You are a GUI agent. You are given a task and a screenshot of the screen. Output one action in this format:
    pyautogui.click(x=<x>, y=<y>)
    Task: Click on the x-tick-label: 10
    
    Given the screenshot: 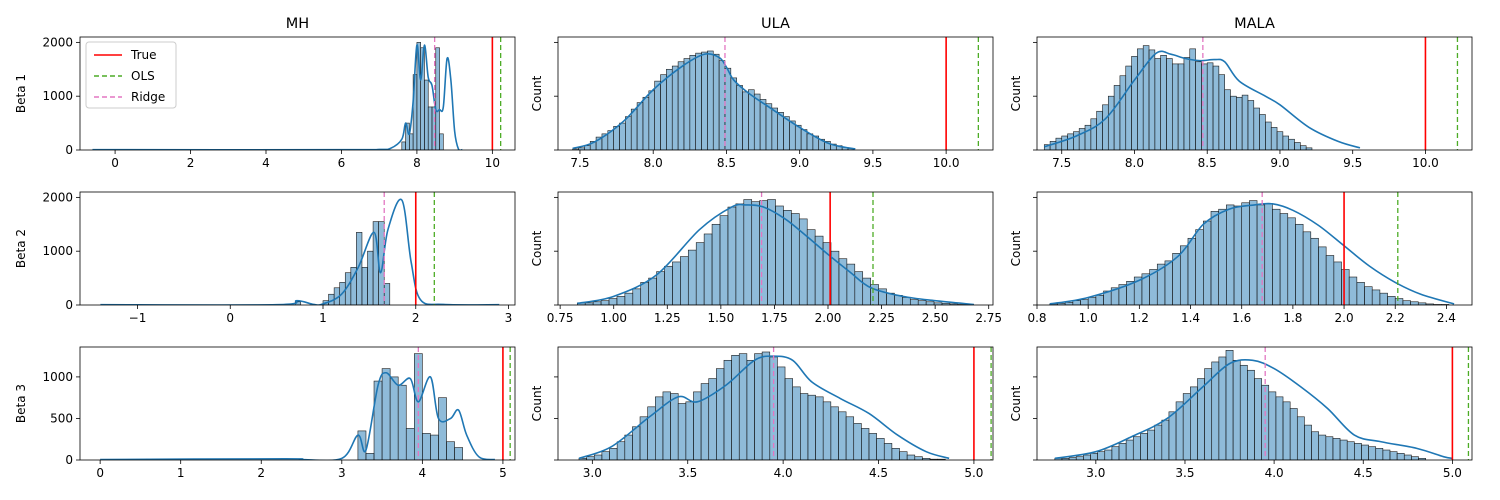 What is the action you would take?
    pyautogui.click(x=492, y=163)
    